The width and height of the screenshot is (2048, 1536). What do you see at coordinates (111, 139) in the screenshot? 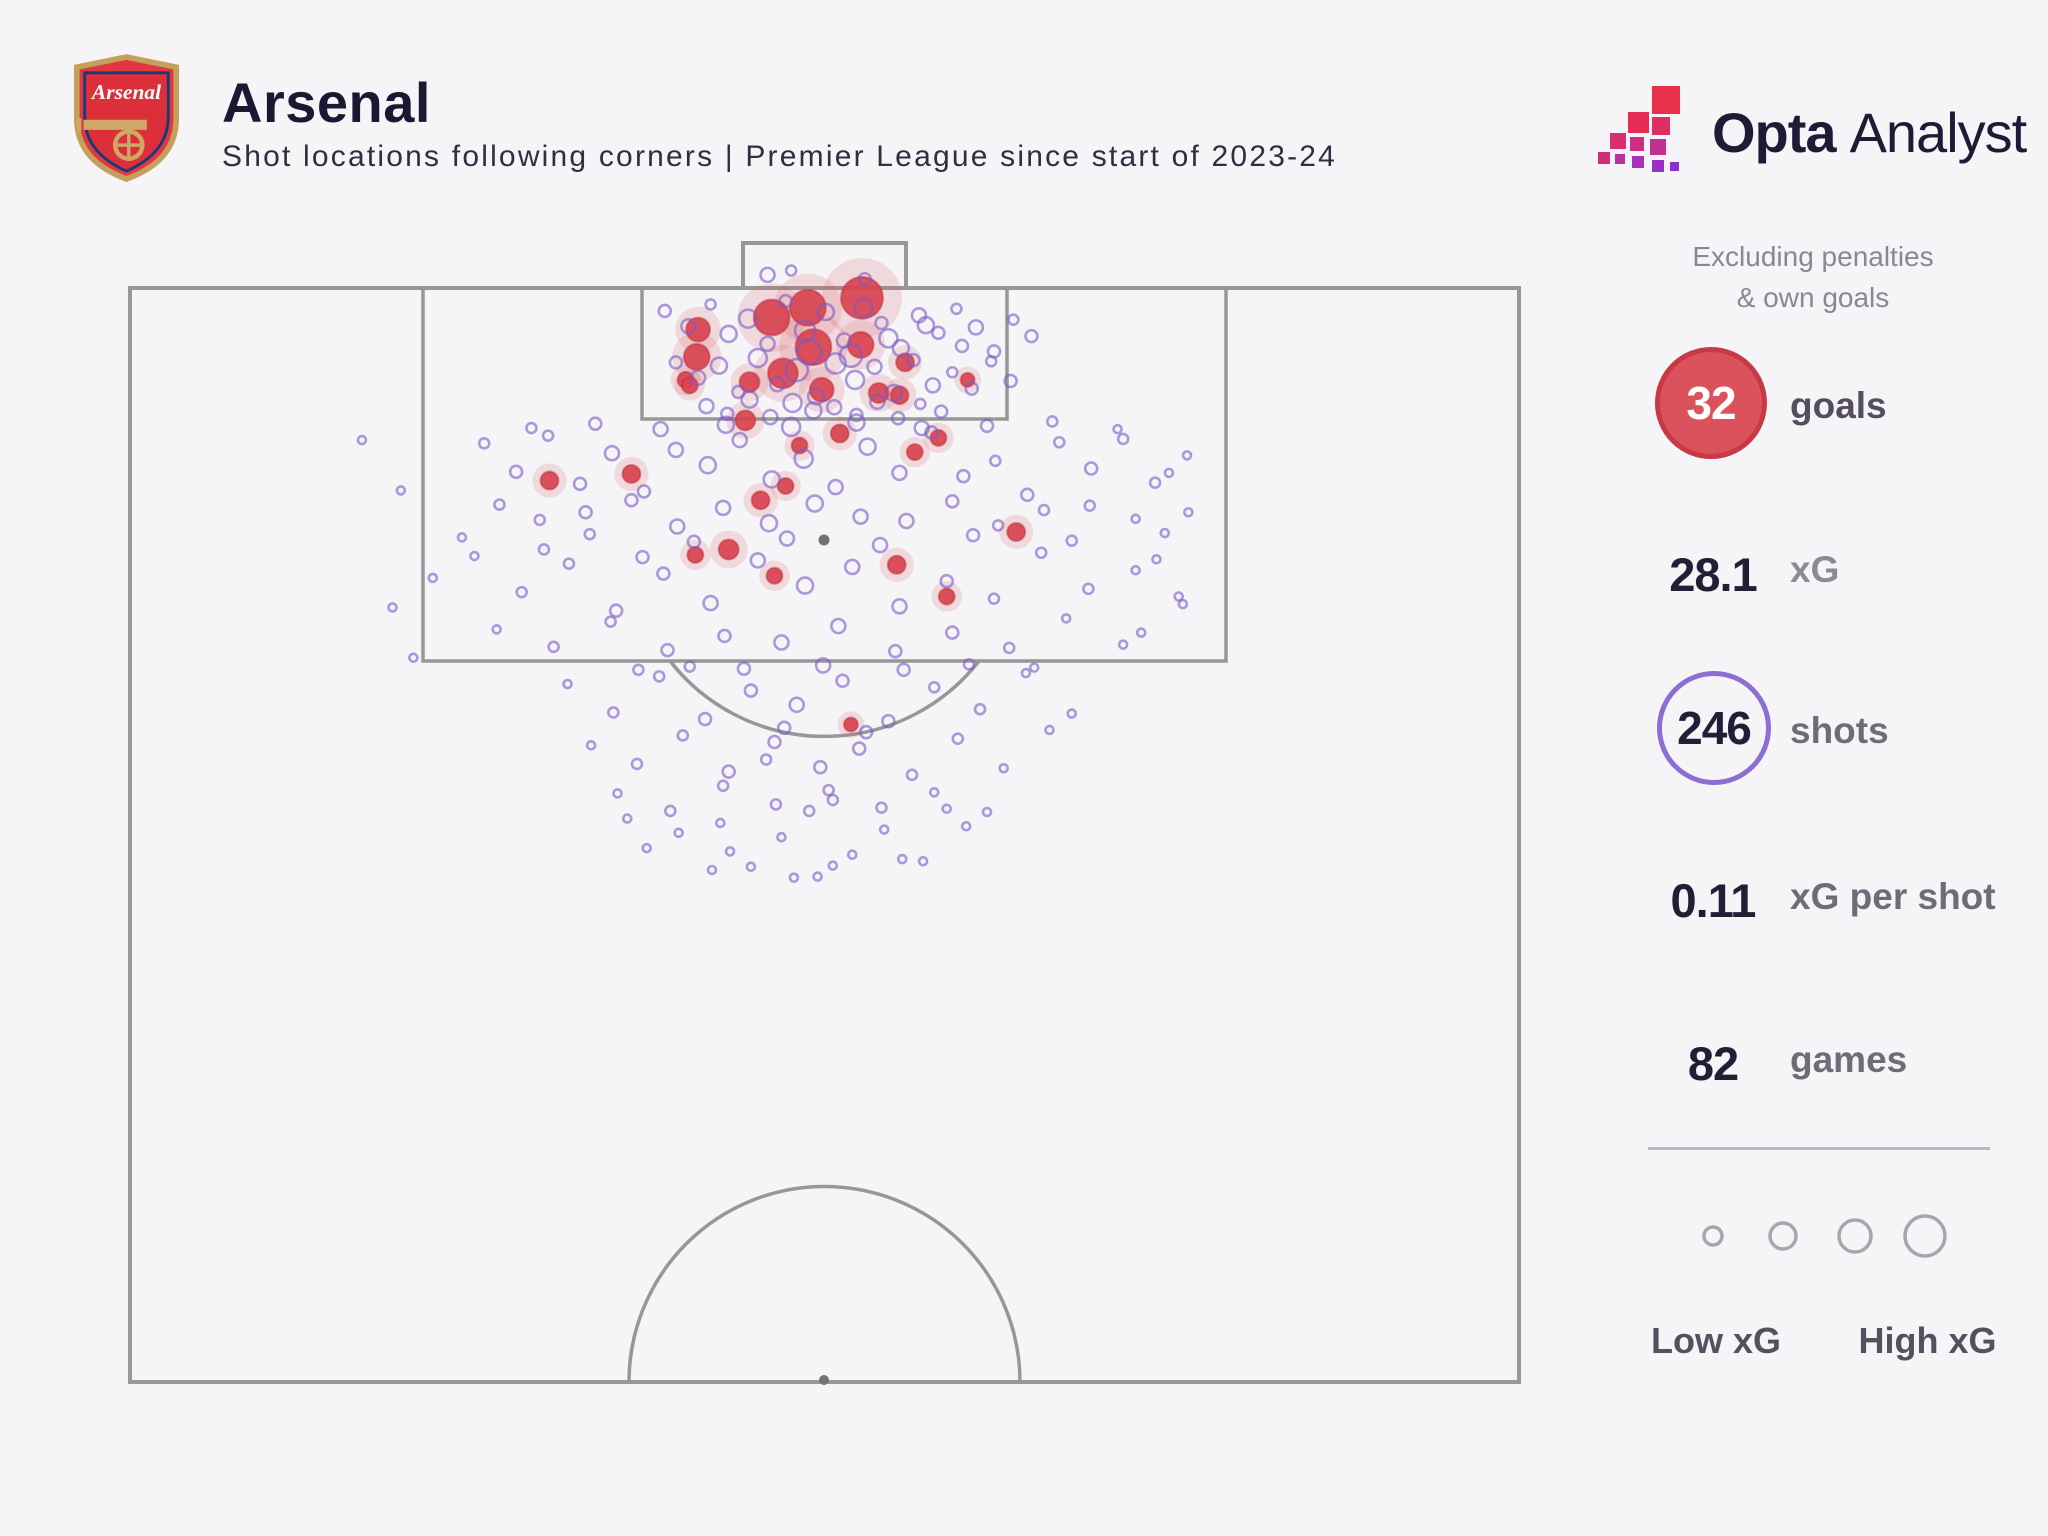
I see `cannon-icon` at bounding box center [111, 139].